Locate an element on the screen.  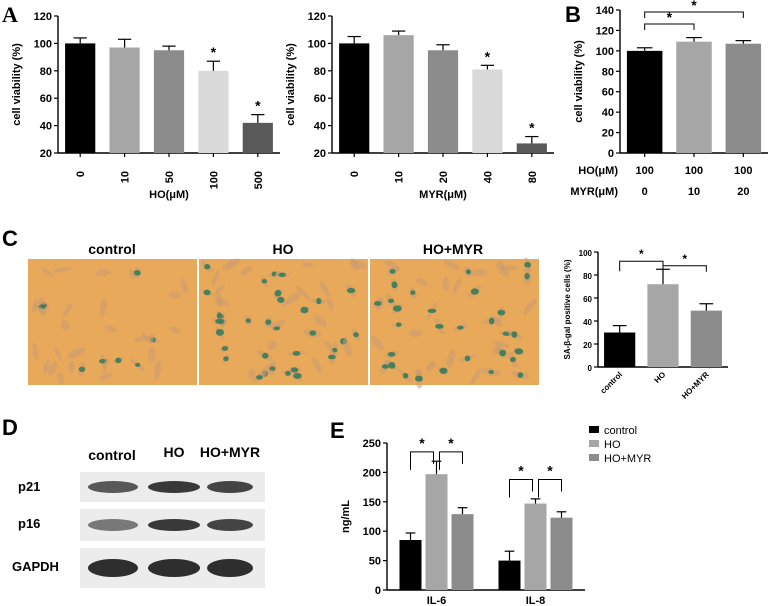
x-tick-label: 10 is located at coordinates (126, 177).